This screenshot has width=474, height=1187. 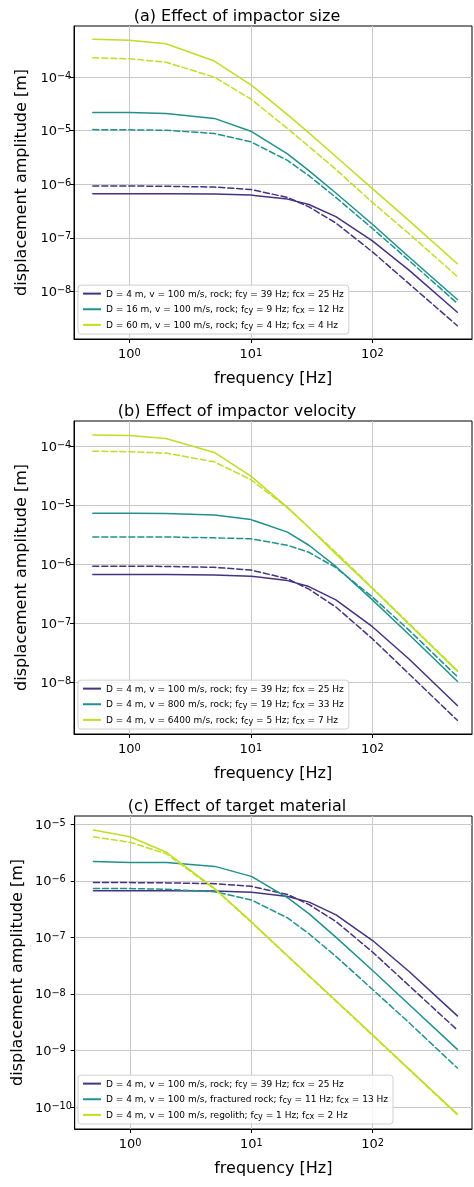 What do you see at coordinates (225, 309) in the screenshot?
I see `legend-label: D = 16 m, v = 100 m/s, rock; fcy = 9 Hz; fcx = 12 Hz` at bounding box center [225, 309].